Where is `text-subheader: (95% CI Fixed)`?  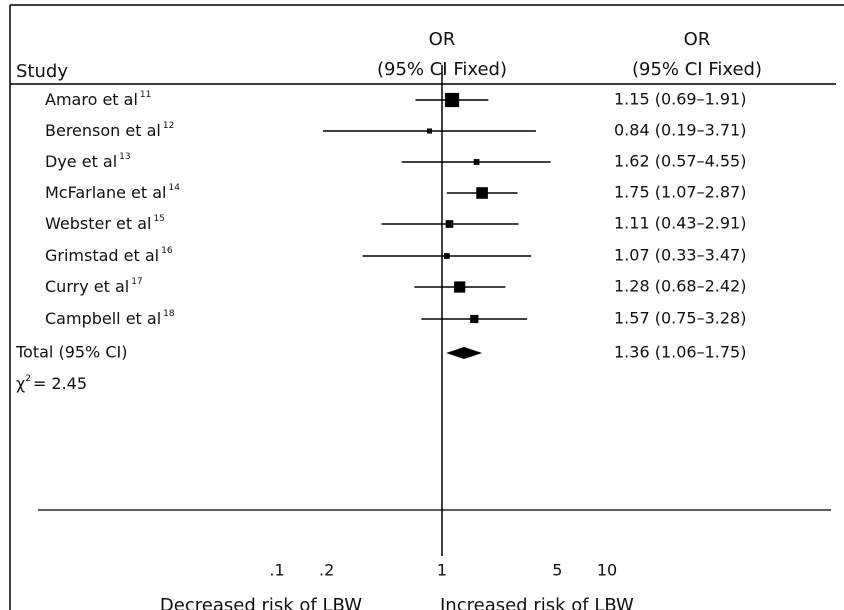
text-subheader: (95% CI Fixed) is located at coordinates (697, 69).